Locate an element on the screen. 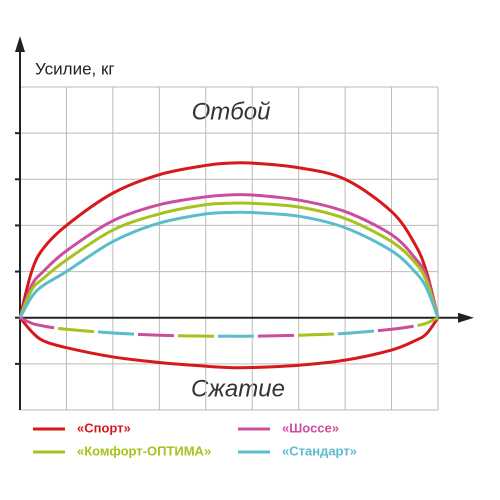 The width and height of the screenshot is (500, 500). legend-label: «Комфорт-ОПТИМА» is located at coordinates (144, 450).